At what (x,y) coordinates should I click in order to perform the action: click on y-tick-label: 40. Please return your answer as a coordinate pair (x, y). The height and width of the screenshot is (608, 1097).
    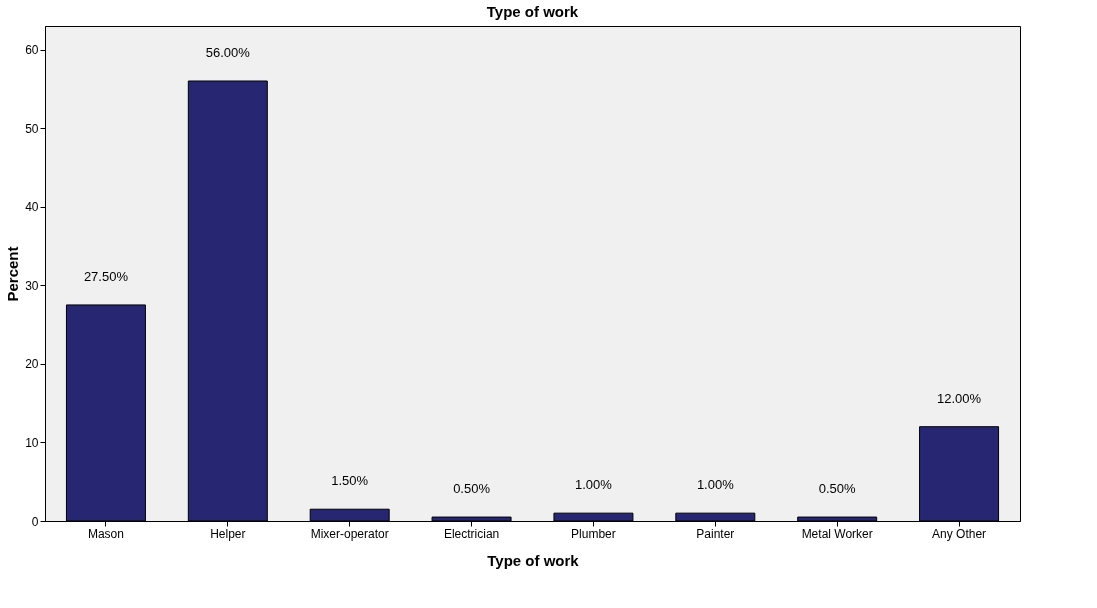
    Looking at the image, I should click on (32, 207).